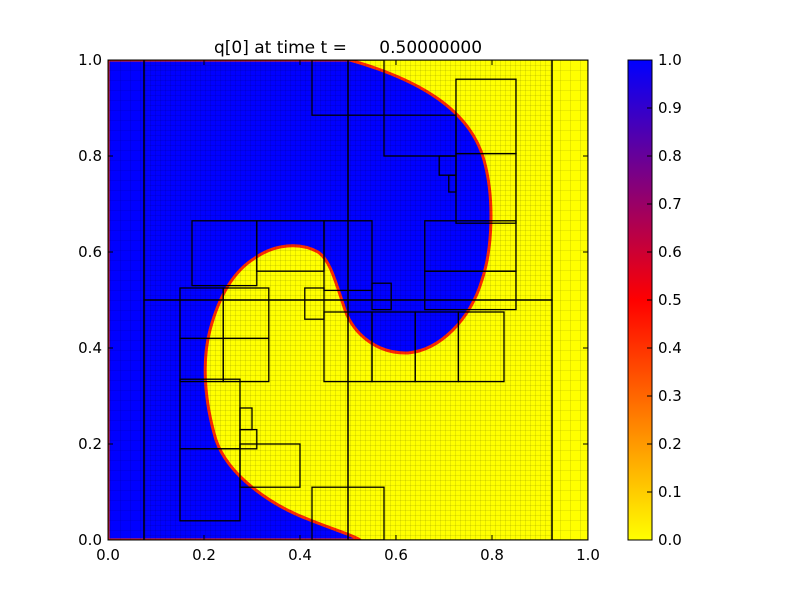  I want to click on y-tick-label: 0.4, so click(90, 348).